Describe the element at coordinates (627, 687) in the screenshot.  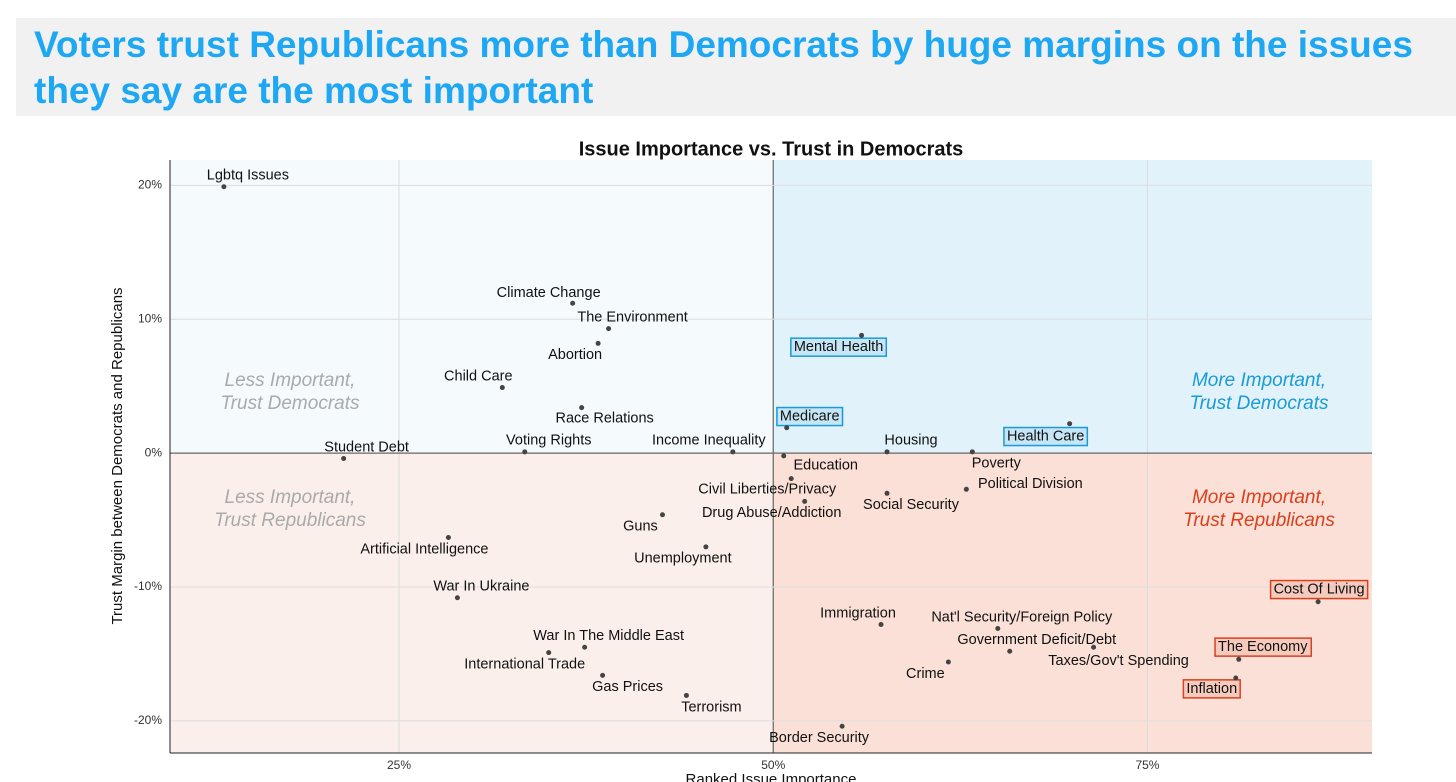
I see `point-label: Gas Prices` at that location.